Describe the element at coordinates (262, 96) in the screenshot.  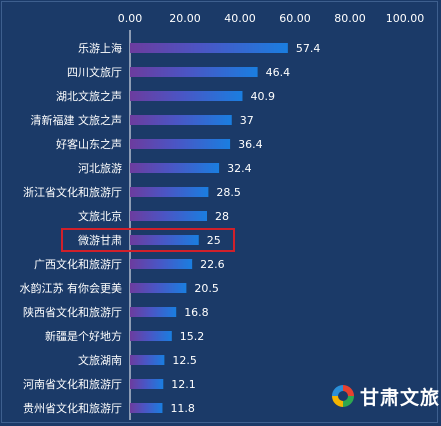
I see `value-label: 40.9` at that location.